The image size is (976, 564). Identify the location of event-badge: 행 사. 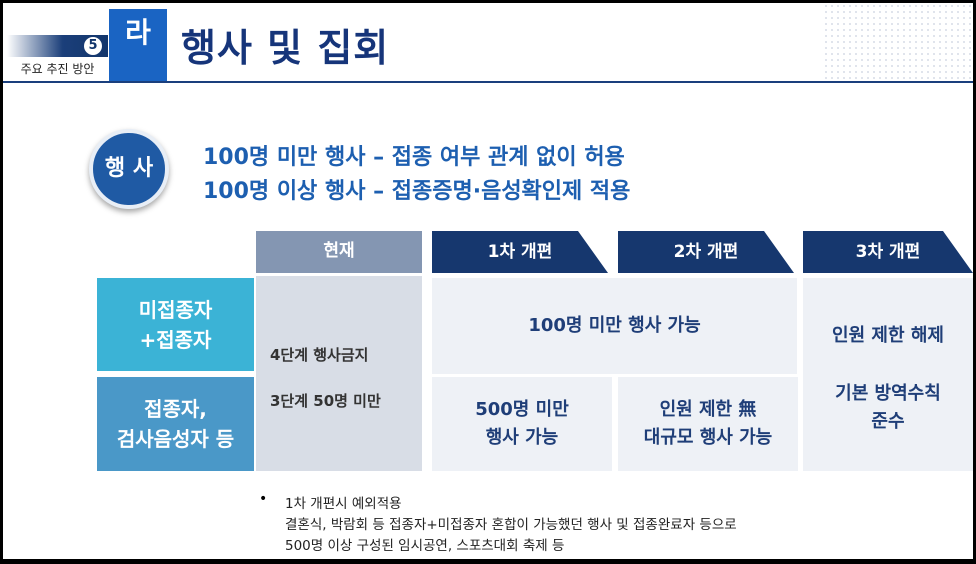
(129, 169).